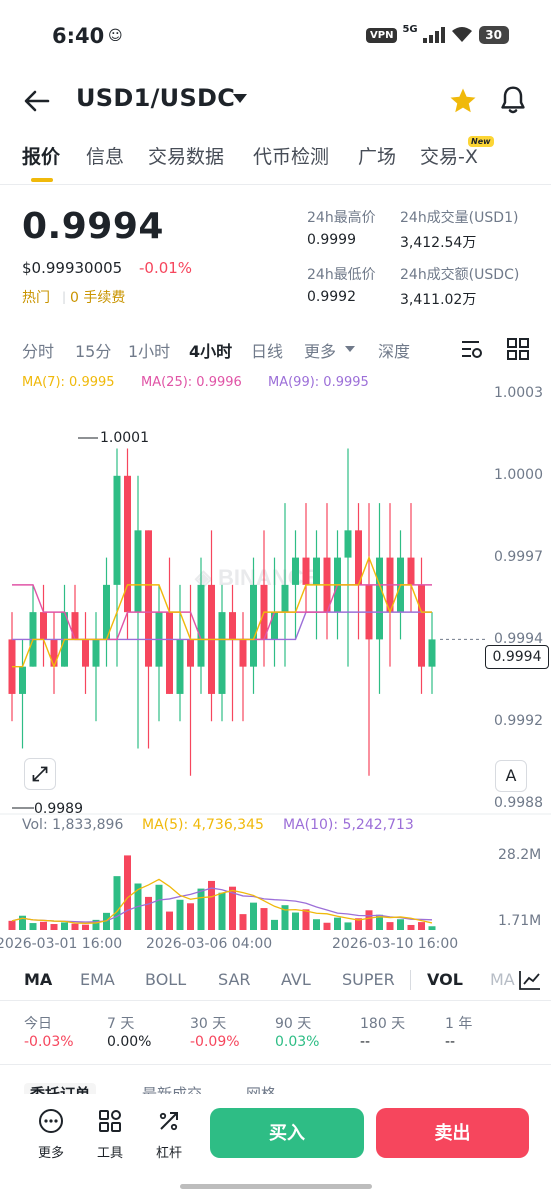  What do you see at coordinates (320, 351) in the screenshot?
I see `interval-more: 更多` at bounding box center [320, 351].